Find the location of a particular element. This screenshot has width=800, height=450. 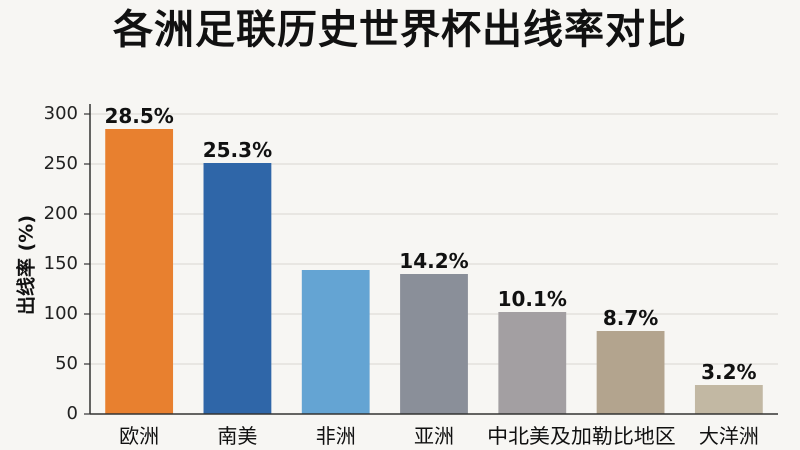

chart-title: 各洲足联历史世界杯出线率对比 is located at coordinates (400, 30).